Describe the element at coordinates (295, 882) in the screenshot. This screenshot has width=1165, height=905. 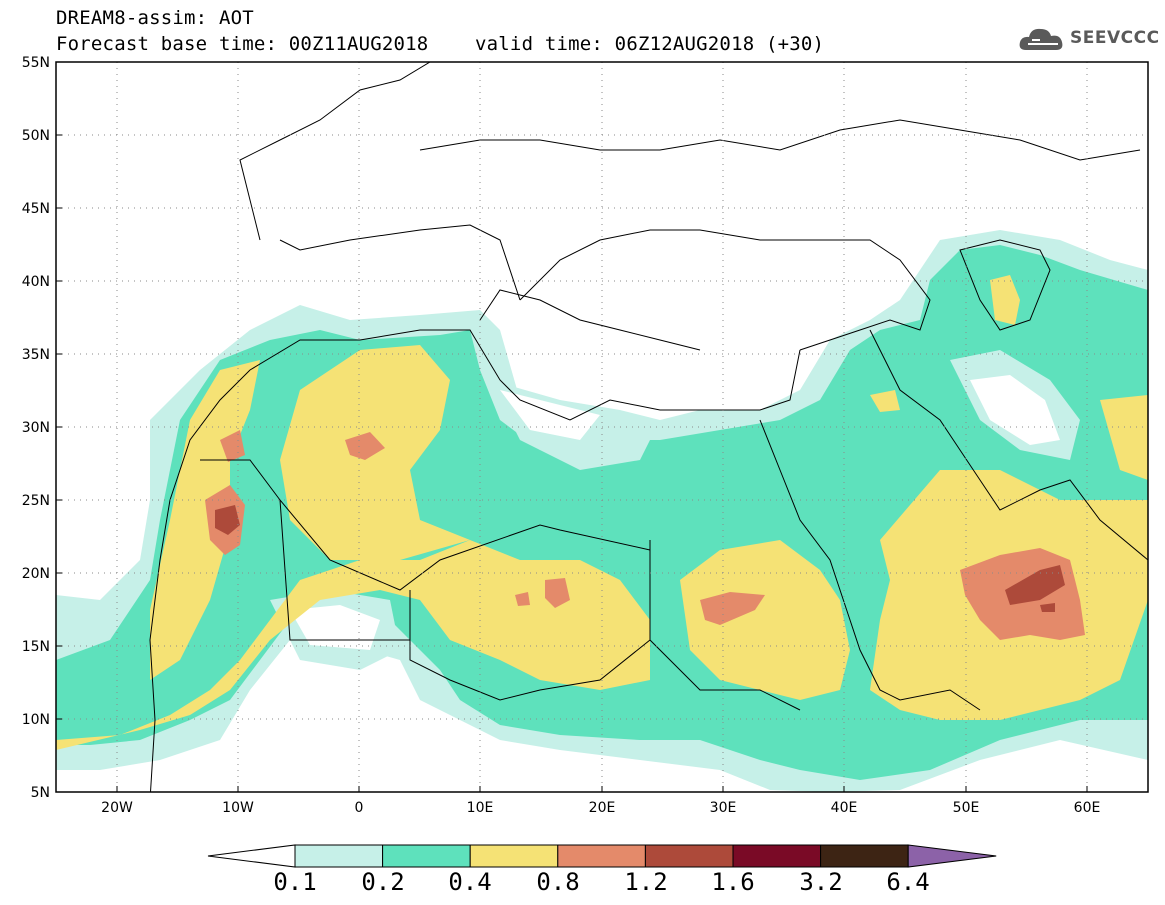
I see `colorbar-label: 0.1` at that location.